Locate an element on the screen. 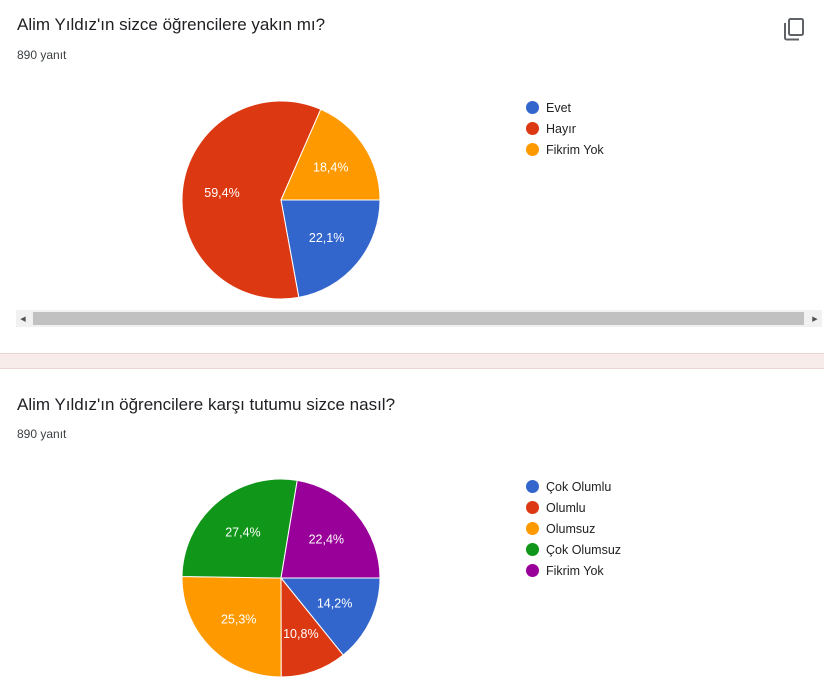 Image resolution: width=824 pixels, height=687 pixels. chart-legend: Evet Hayır Fikrim Yok is located at coordinates (565, 128).